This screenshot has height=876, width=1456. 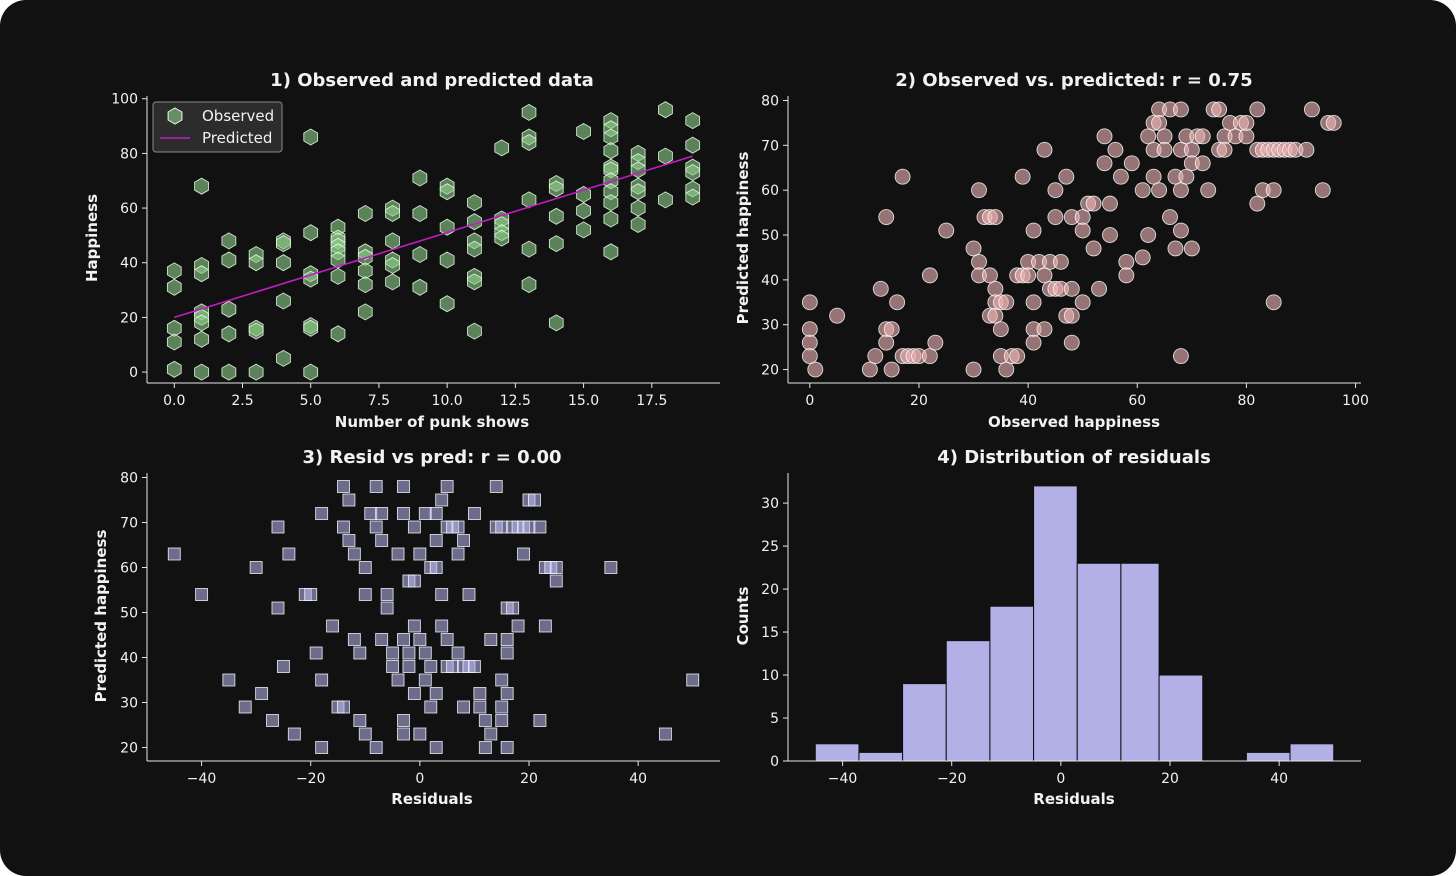 I want to click on y-tick-label: 80, so click(x=129, y=479).